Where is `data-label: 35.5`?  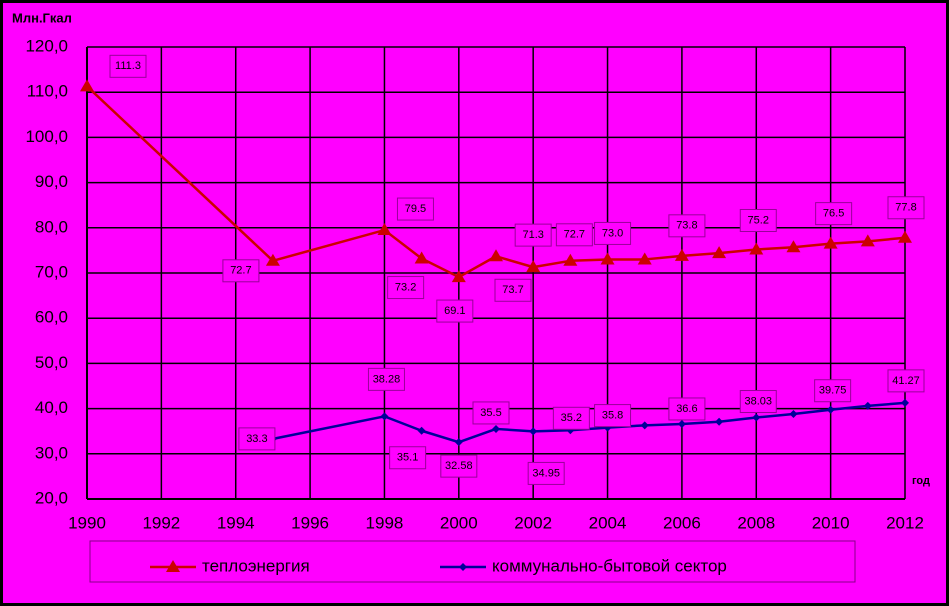
data-label: 35.5 is located at coordinates (490, 413).